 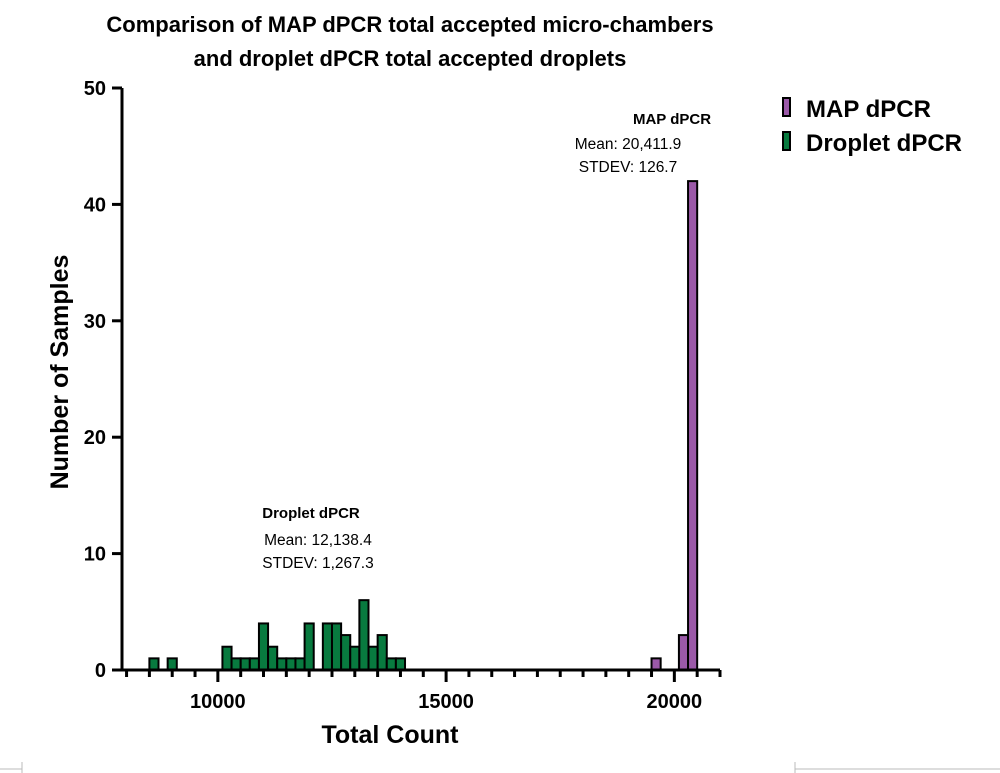 What do you see at coordinates (95, 438) in the screenshot?
I see `y-tick-label: 20` at bounding box center [95, 438].